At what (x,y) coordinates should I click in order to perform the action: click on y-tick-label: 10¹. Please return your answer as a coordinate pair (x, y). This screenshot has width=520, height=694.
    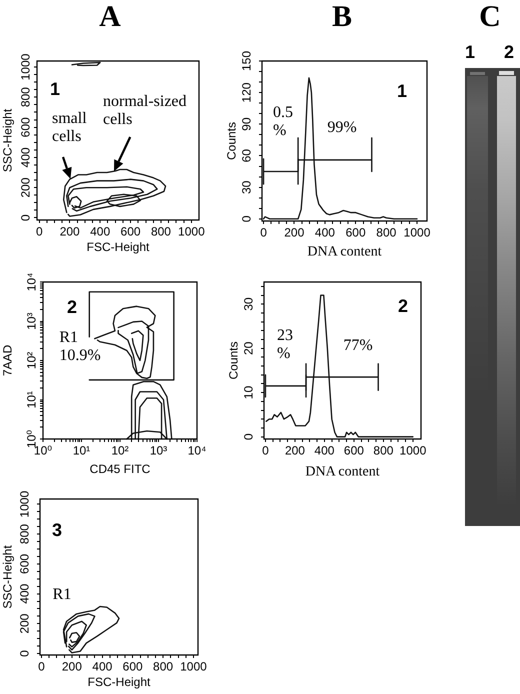
    Looking at the image, I should click on (31, 399).